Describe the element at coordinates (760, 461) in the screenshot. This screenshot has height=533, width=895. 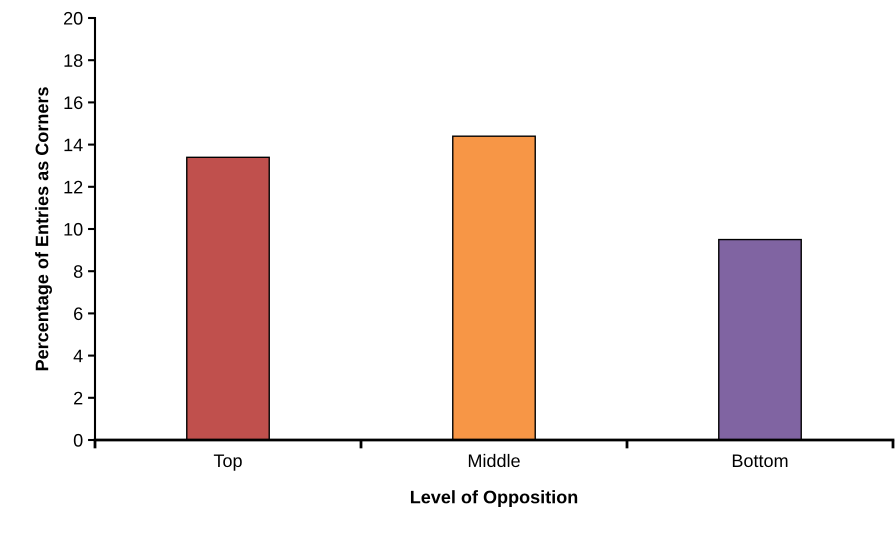
I see `x-tick-label: Bottom` at that location.